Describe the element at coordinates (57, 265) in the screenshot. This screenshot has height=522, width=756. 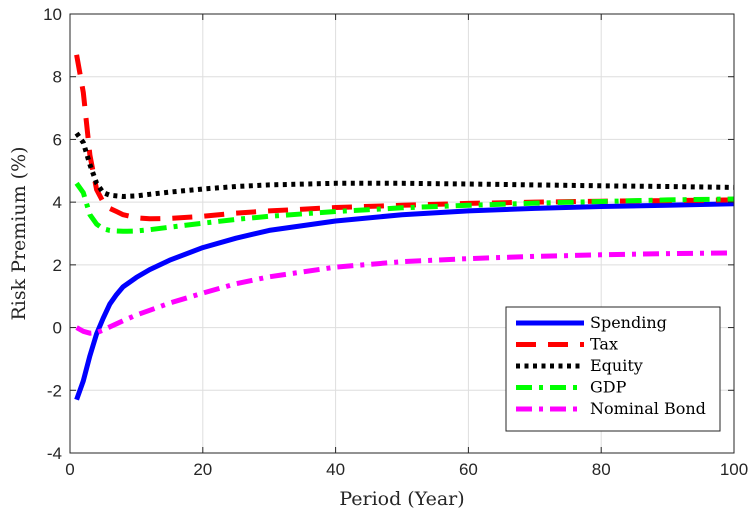
I see `y-tick-label: 2` at that location.